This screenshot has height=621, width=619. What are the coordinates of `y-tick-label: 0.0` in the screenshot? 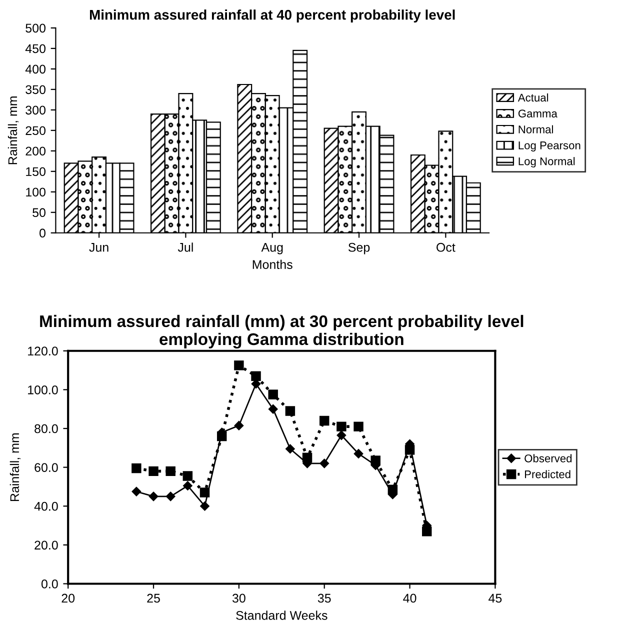 It's located at (49, 584).